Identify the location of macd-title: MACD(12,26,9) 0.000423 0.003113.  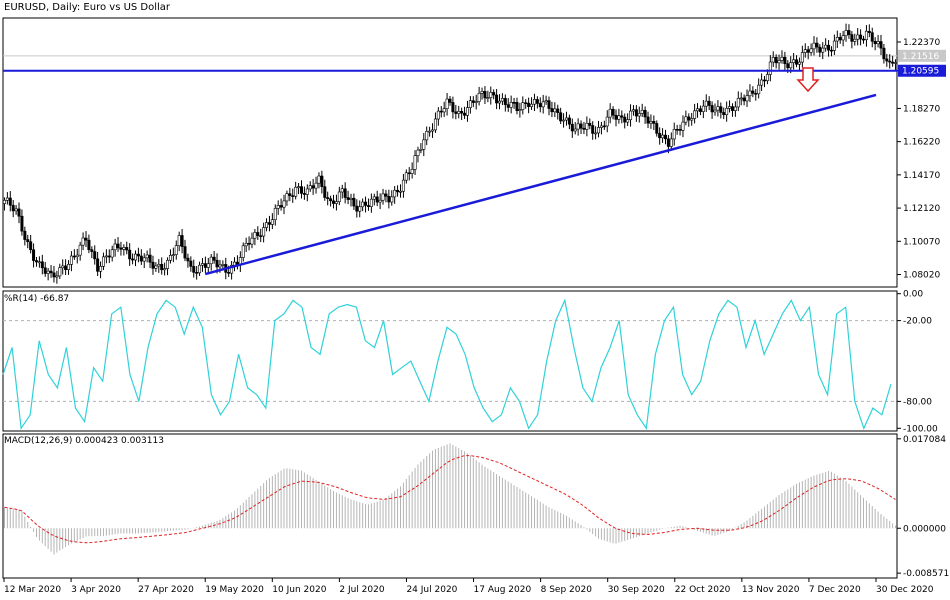
(84, 441).